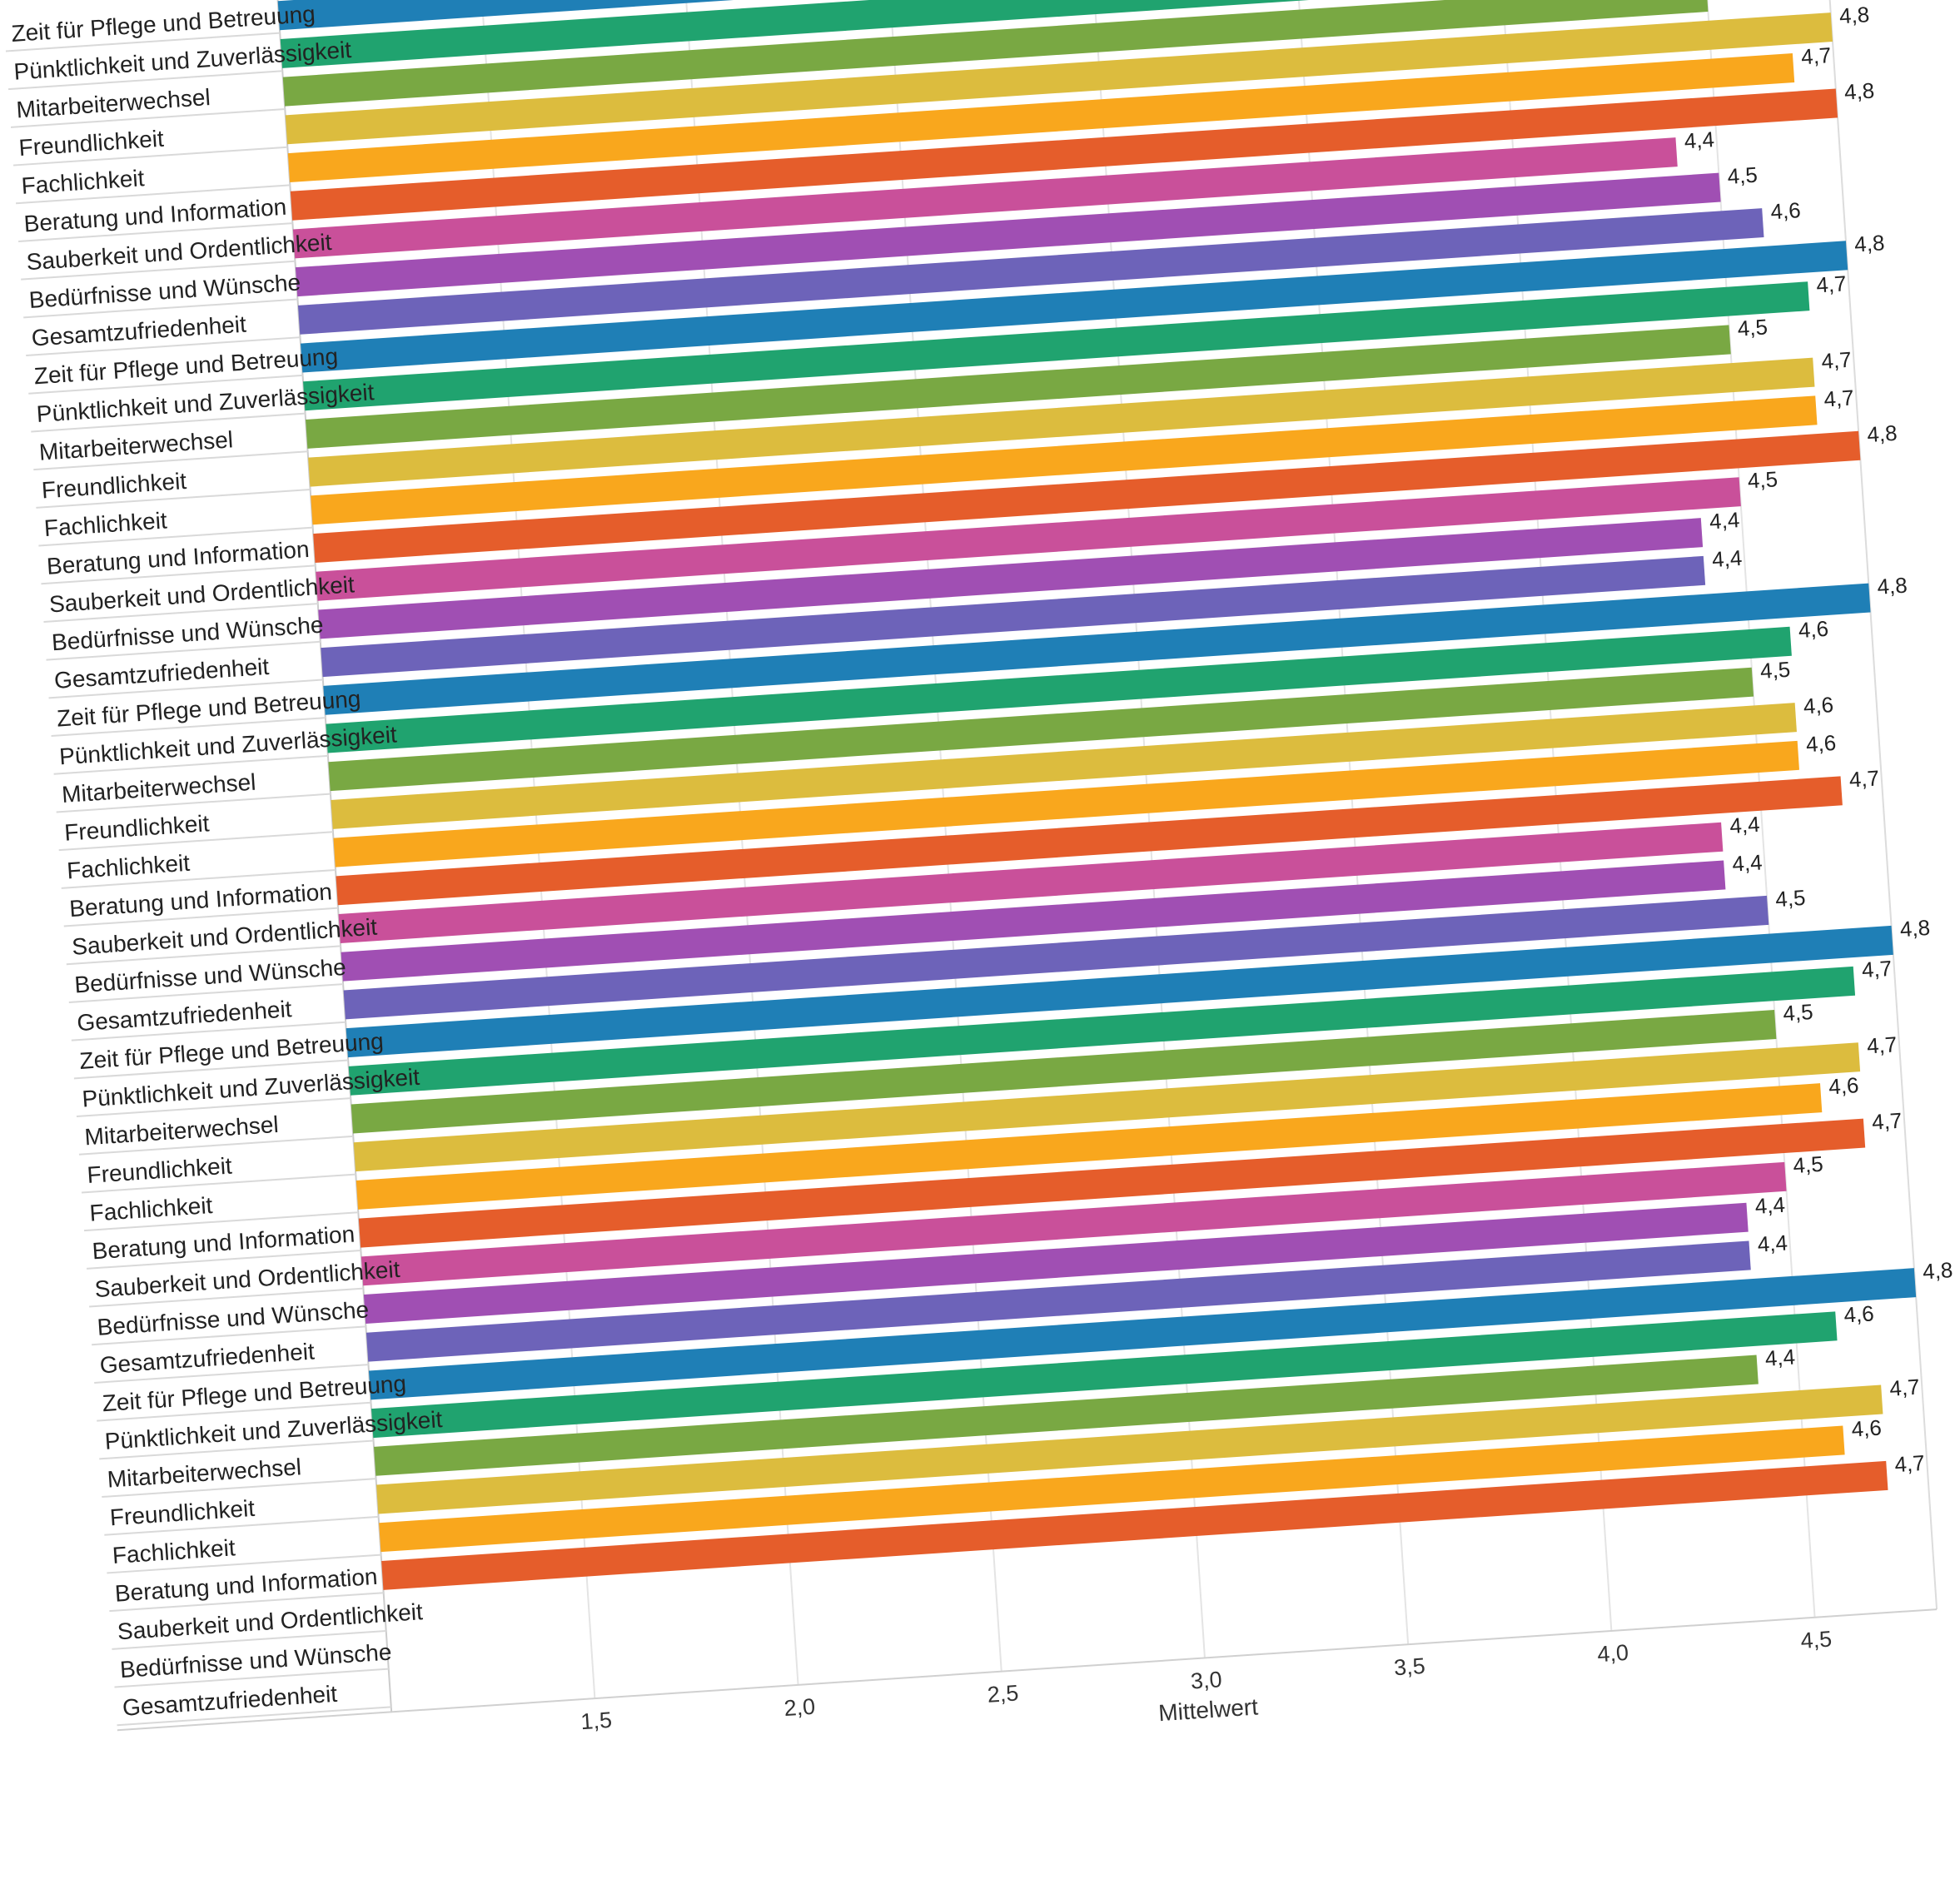 The width and height of the screenshot is (1960, 1884). Describe the element at coordinates (1613, 1653) in the screenshot. I see `x-tick-label: 4,0` at that location.